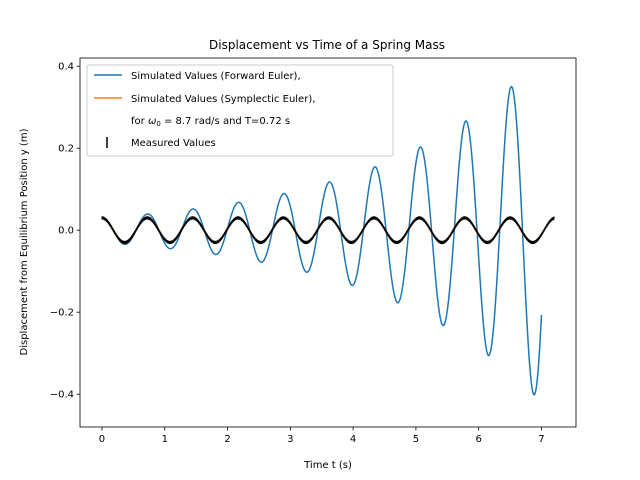 This screenshot has width=640, height=480. I want to click on x-axis-label: Time t (s), so click(327, 465).